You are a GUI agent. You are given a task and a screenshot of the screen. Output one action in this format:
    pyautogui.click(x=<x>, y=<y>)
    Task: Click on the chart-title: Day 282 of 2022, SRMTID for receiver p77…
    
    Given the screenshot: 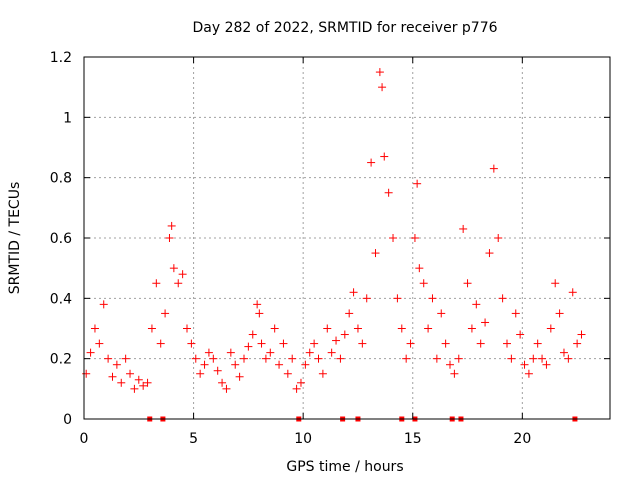 What is the action you would take?
    pyautogui.click(x=344, y=28)
    